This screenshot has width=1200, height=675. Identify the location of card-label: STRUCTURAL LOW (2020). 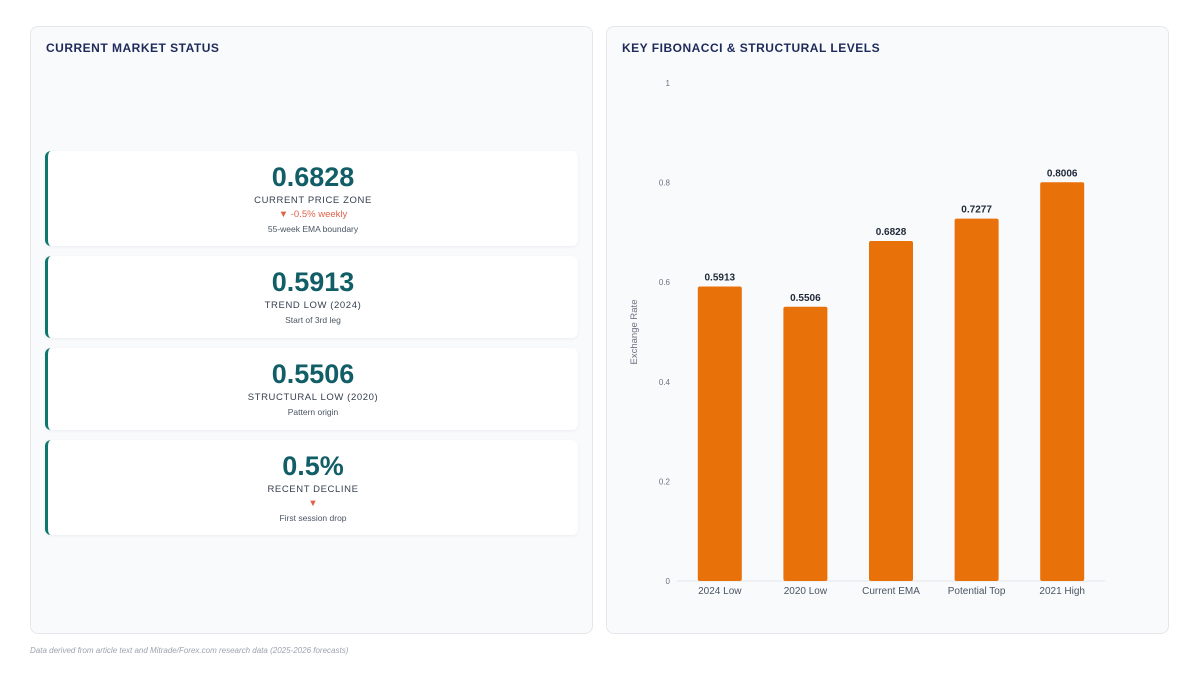
(313, 397).